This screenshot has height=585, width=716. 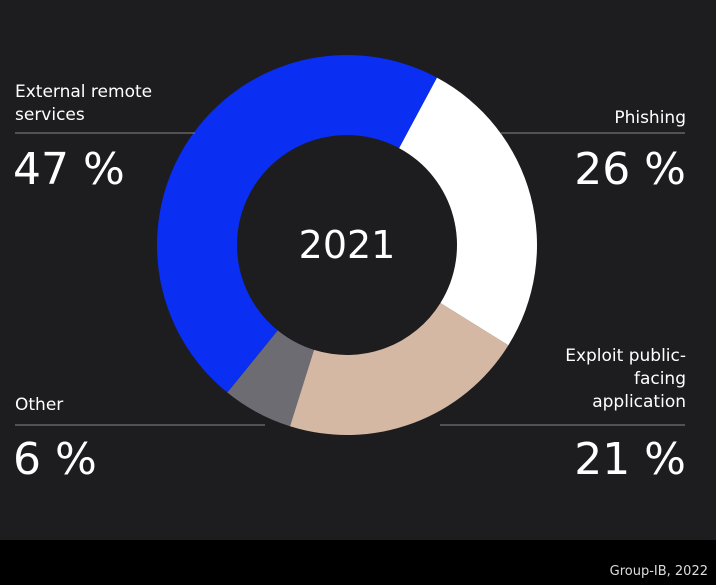 What do you see at coordinates (625, 379) in the screenshot?
I see `category-label: Exploit public-facing application` at bounding box center [625, 379].